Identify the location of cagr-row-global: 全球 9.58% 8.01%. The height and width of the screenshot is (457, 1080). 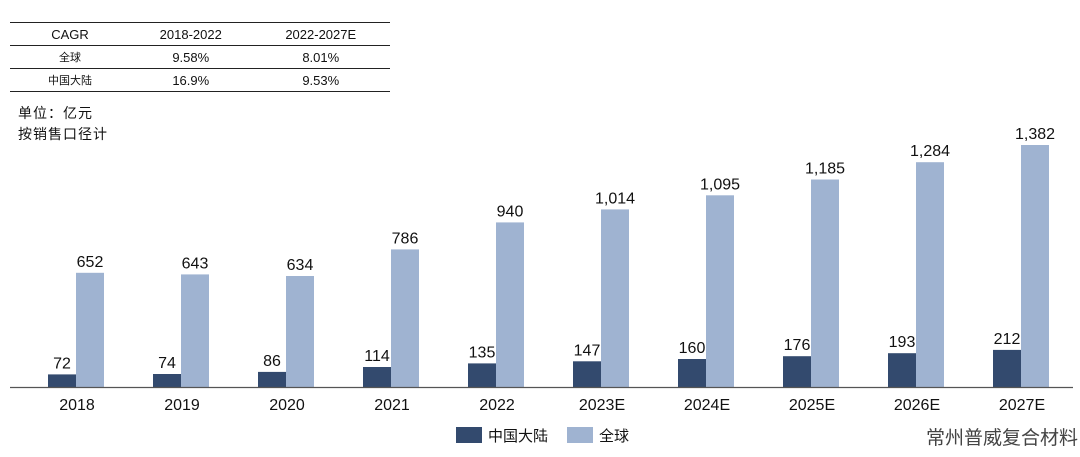
(200, 57).